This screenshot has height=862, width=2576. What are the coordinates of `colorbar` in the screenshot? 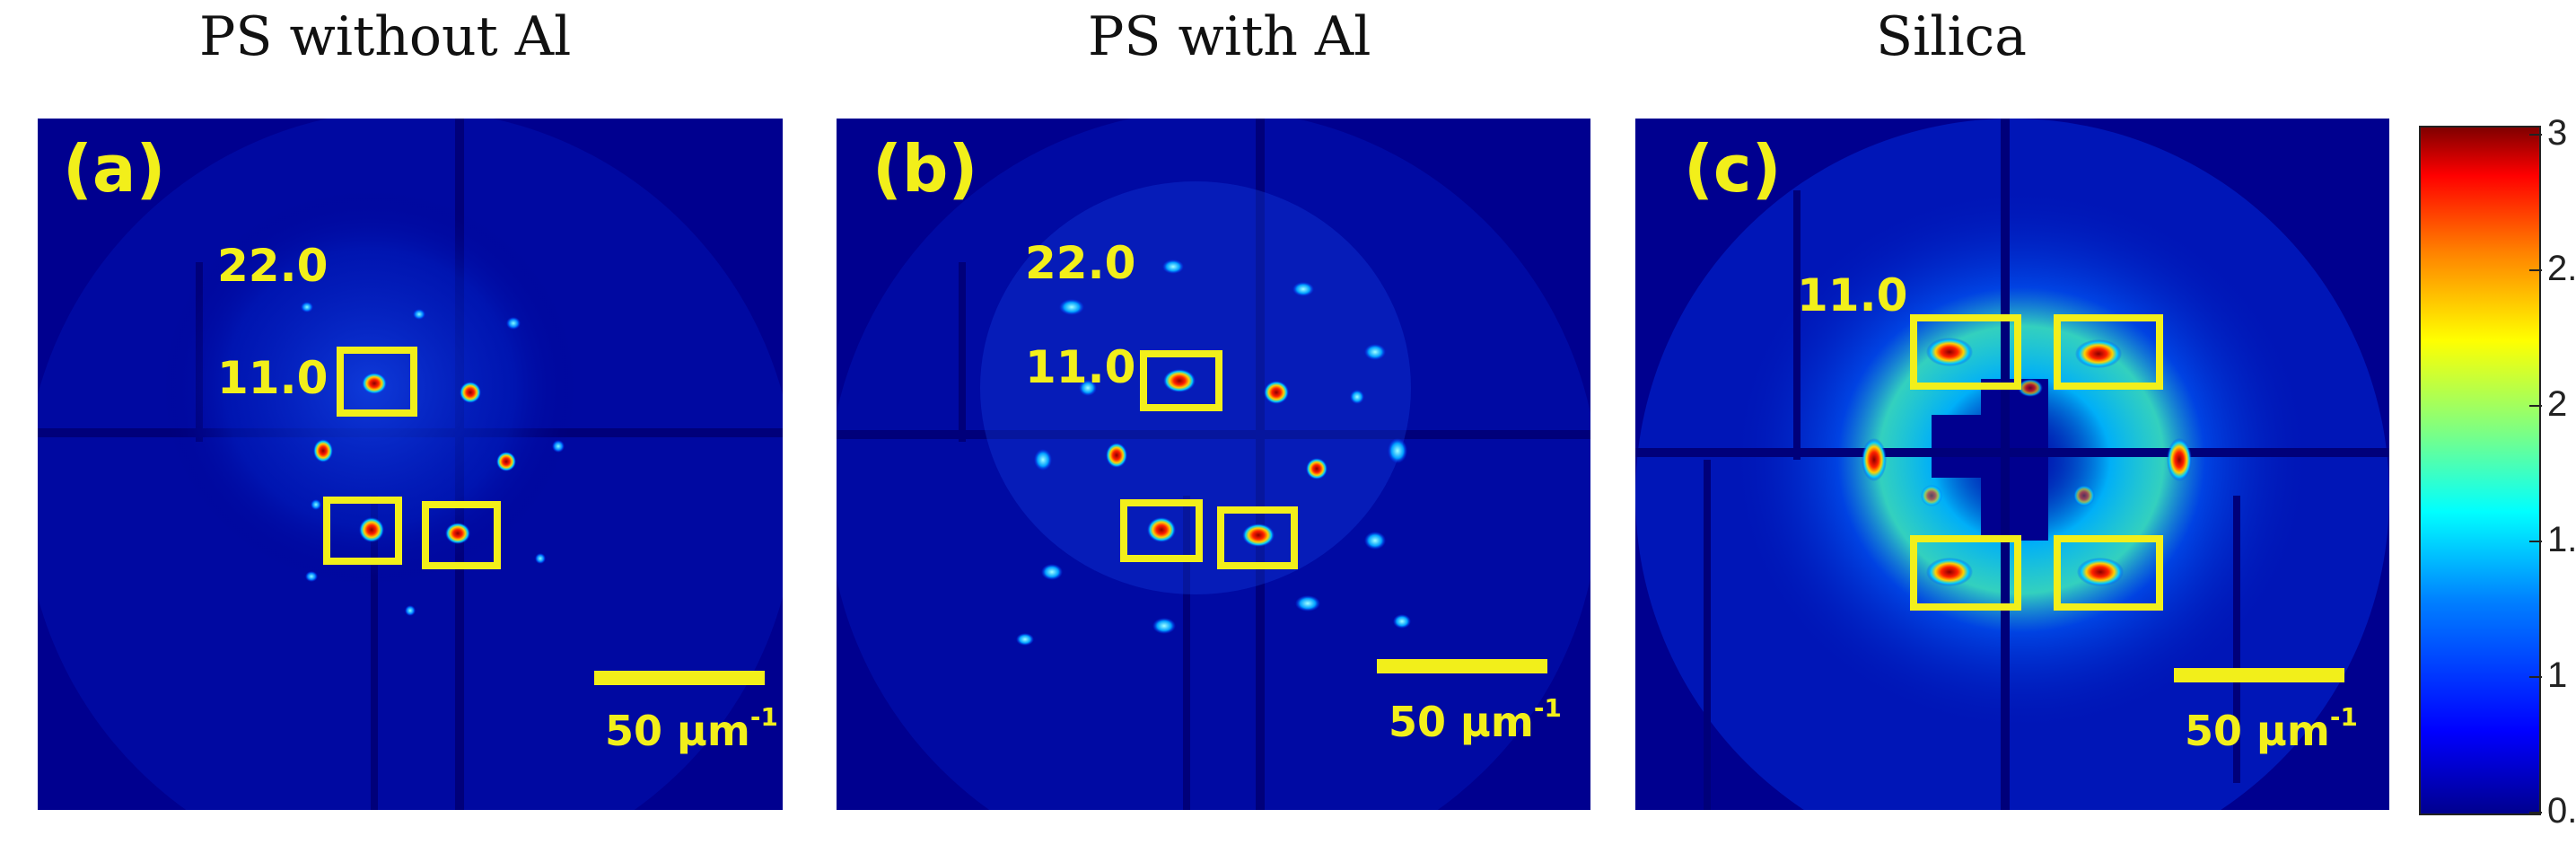 It's located at (2480, 470).